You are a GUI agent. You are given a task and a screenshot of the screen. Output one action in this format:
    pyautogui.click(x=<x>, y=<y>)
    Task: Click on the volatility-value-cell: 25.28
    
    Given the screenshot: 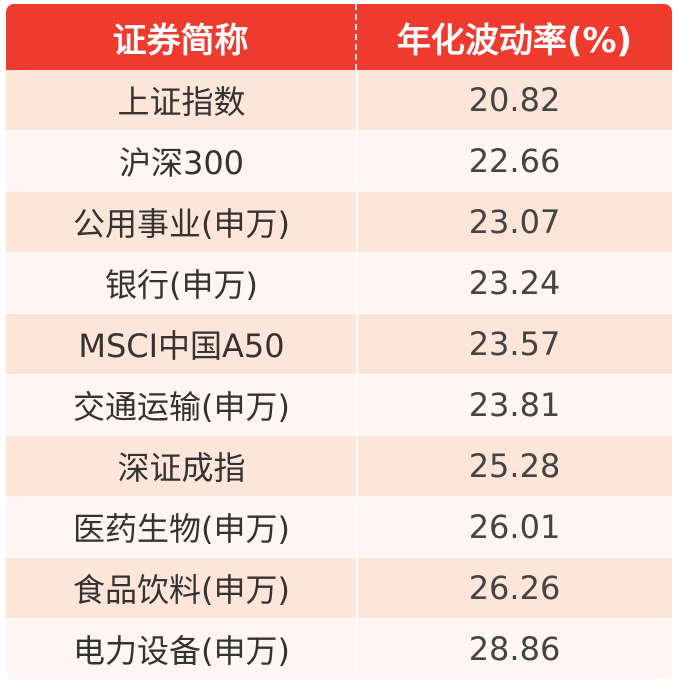 What is the action you would take?
    pyautogui.click(x=514, y=466)
    